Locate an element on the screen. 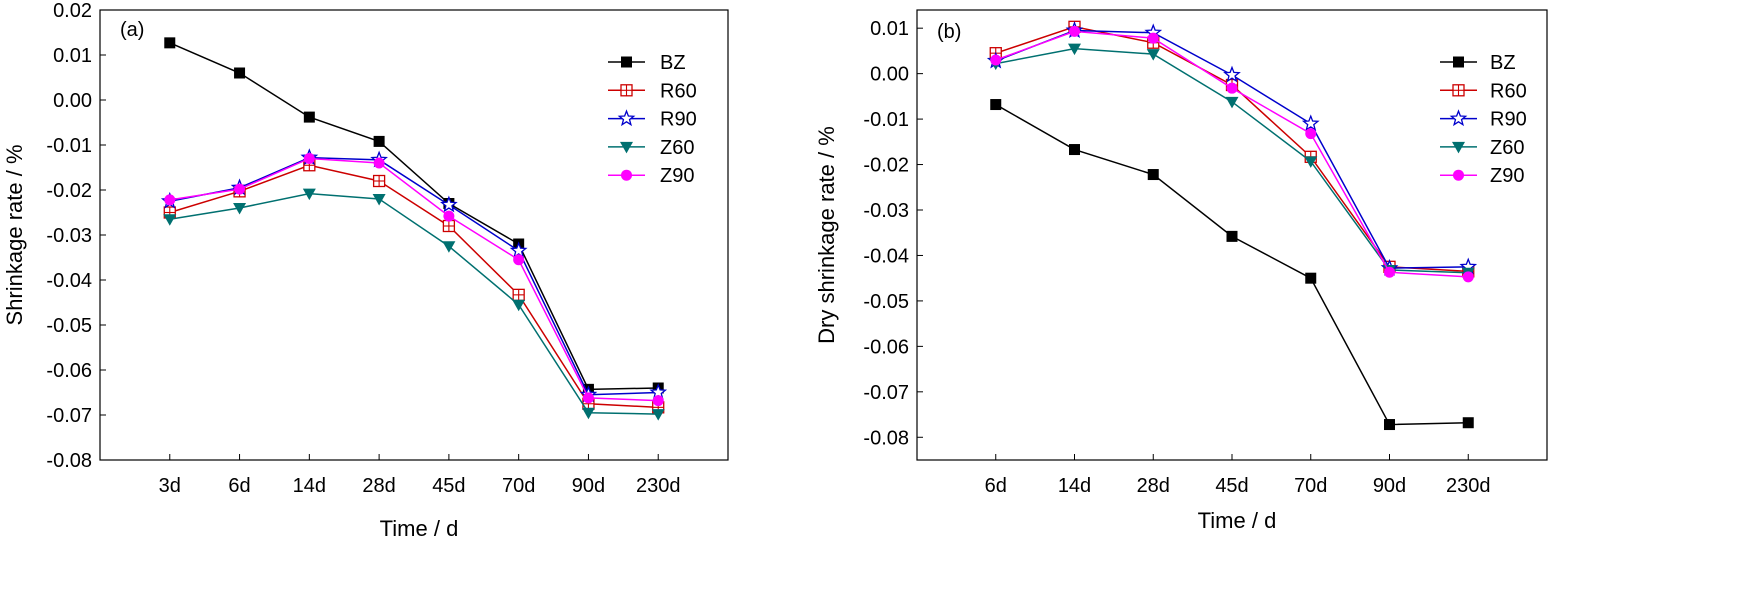  legend-label: R90 is located at coordinates (1508, 120).